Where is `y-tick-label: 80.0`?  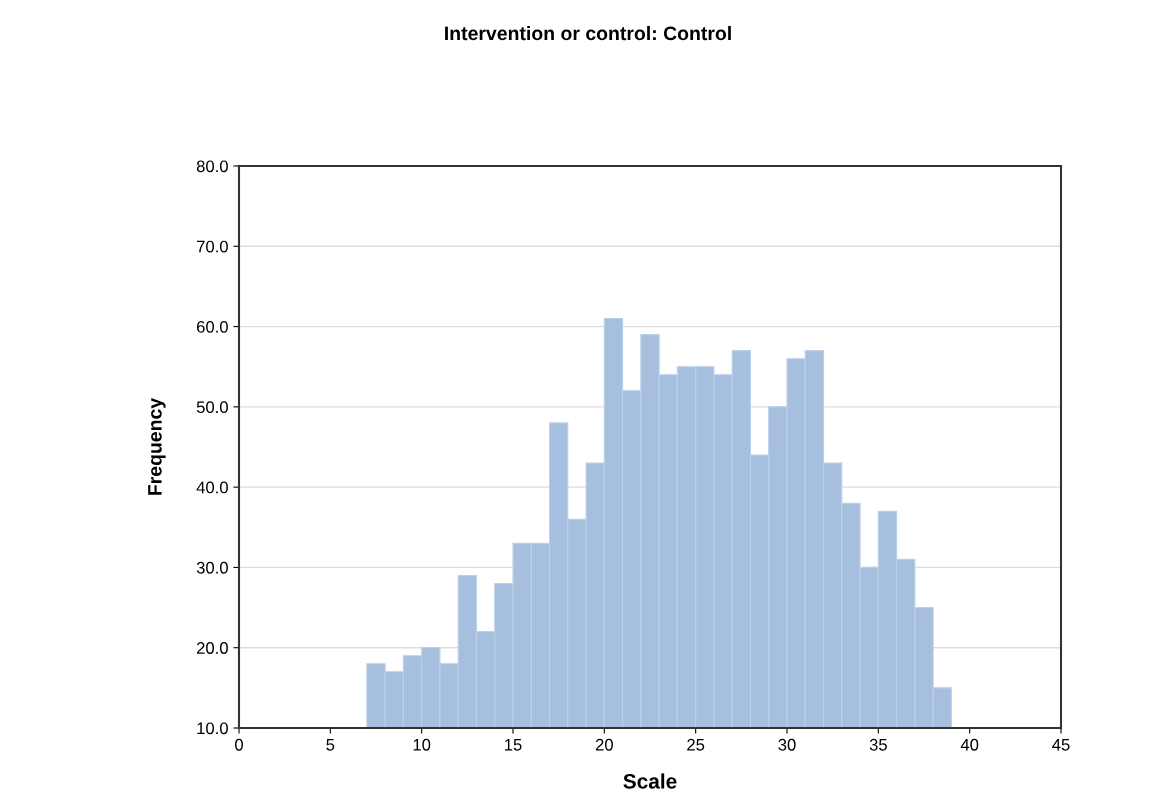
y-tick-label: 80.0 is located at coordinates (212, 166).